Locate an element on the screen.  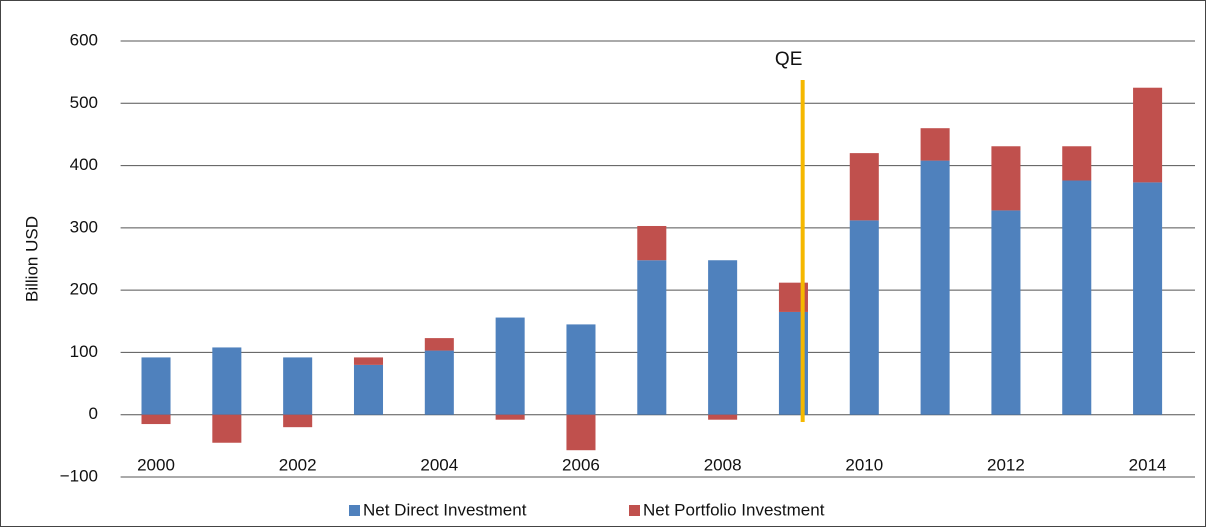
y-tick-label: 600 is located at coordinates (84, 39).